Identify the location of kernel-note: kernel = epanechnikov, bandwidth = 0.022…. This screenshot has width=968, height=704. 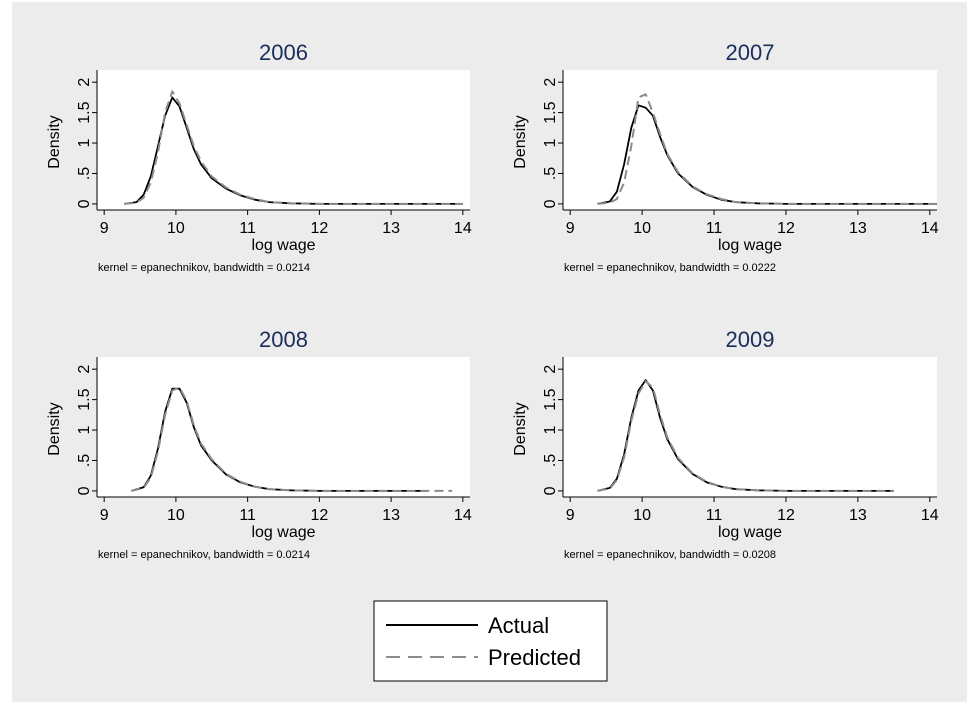
(670, 268).